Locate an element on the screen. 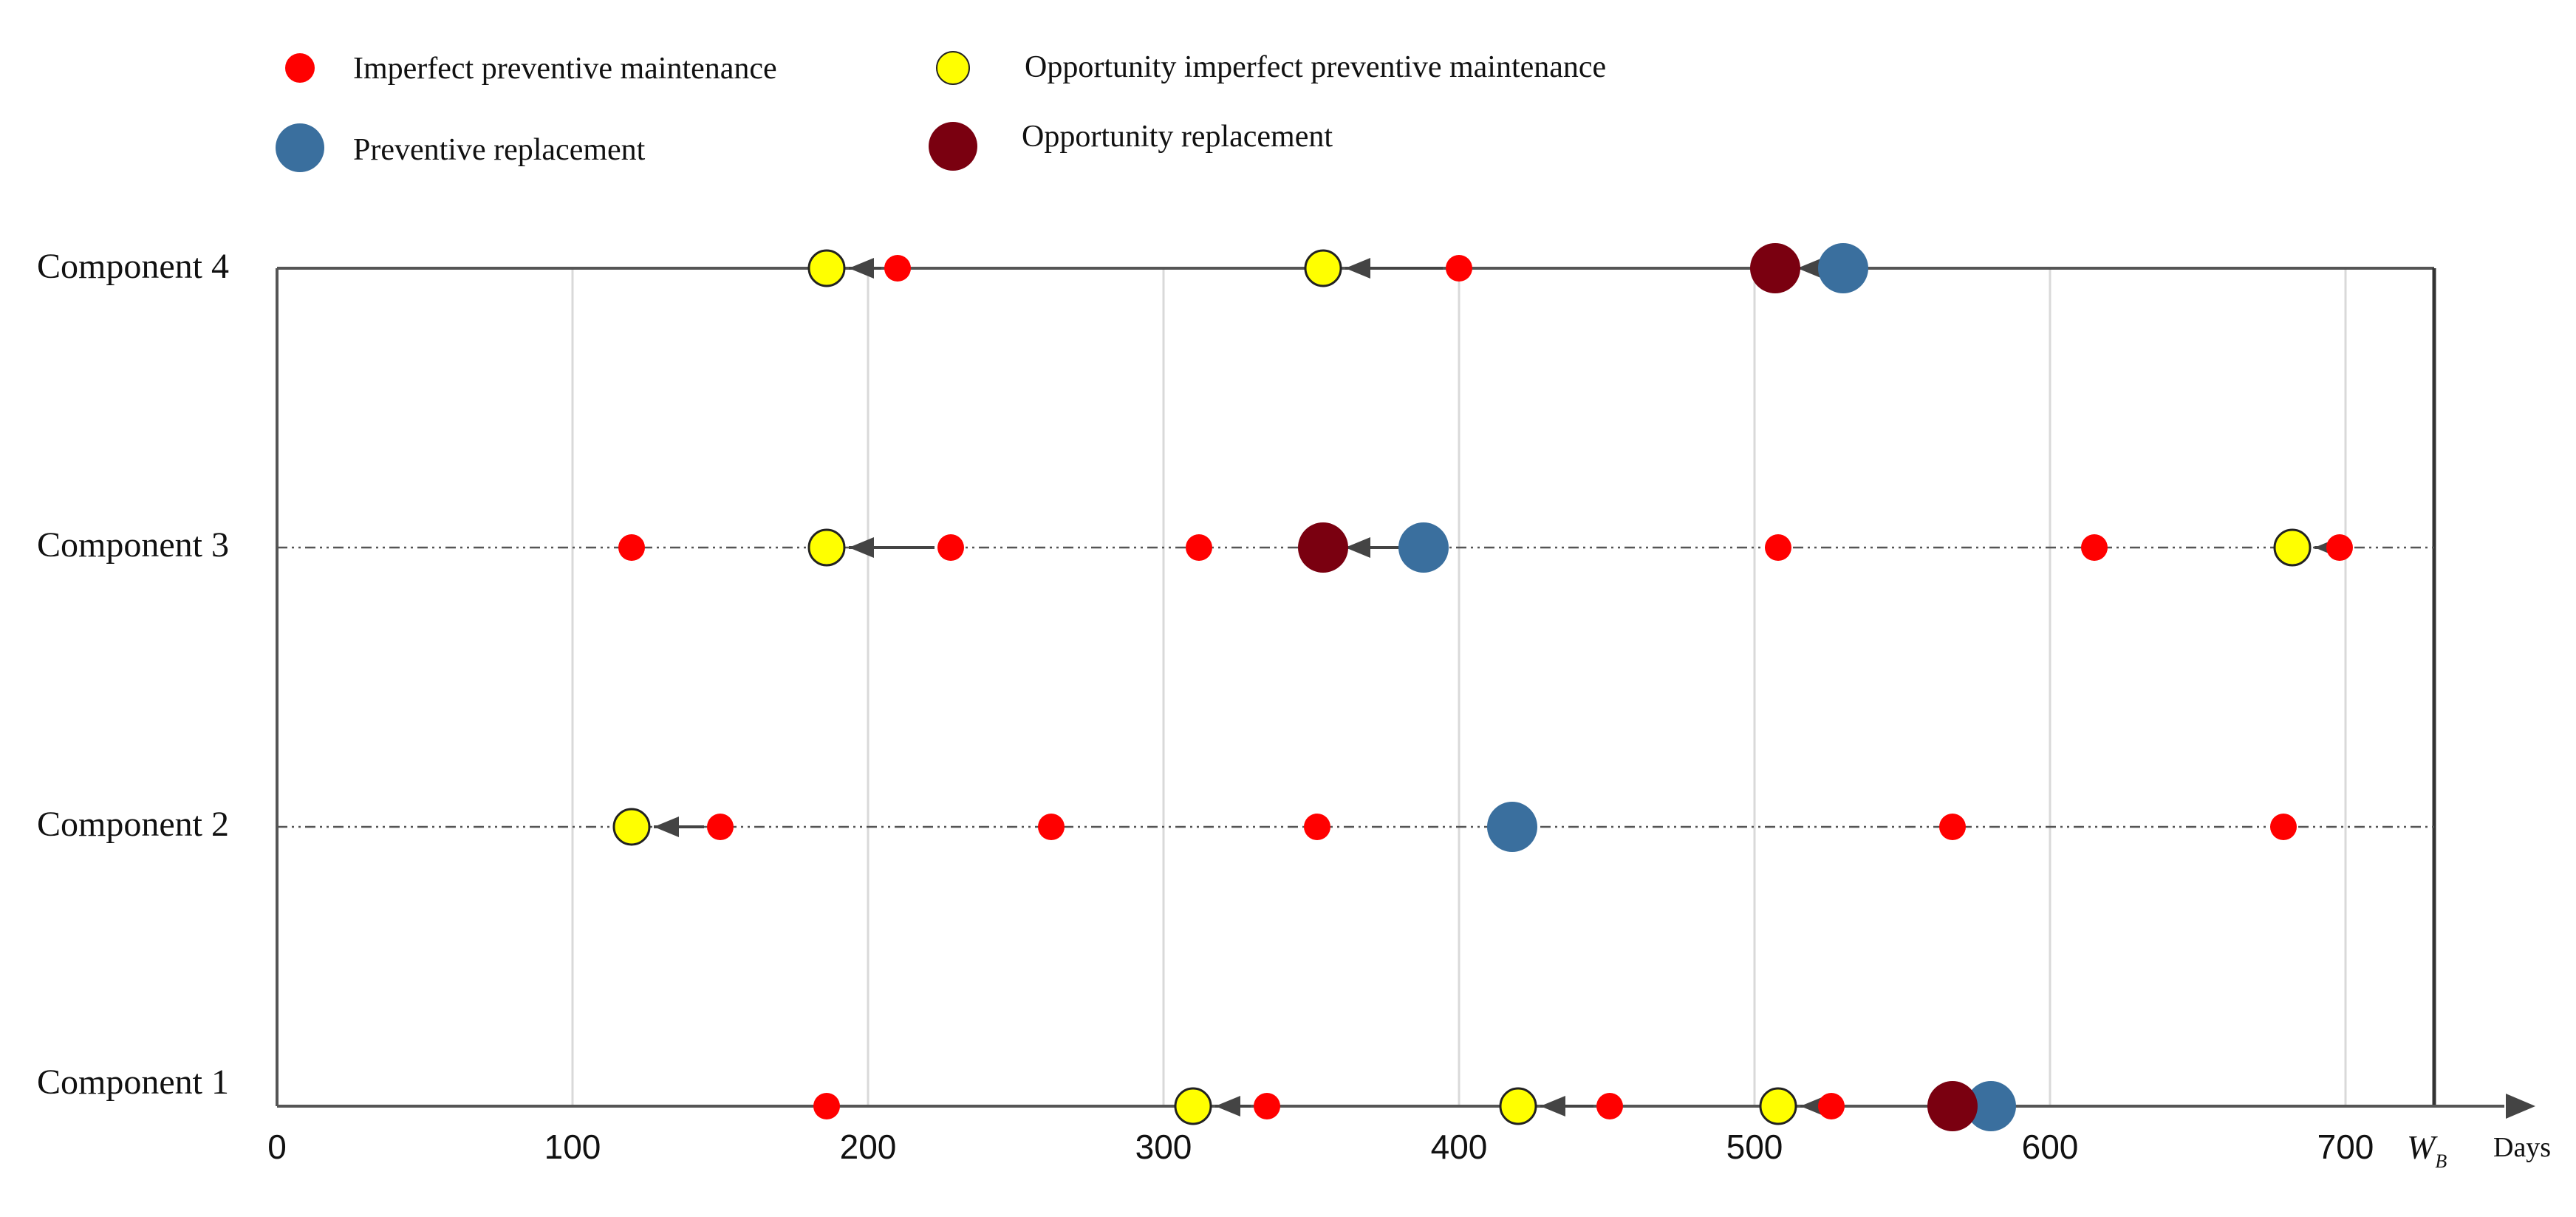 This screenshot has height=1217, width=2576. row-label: Component 3 is located at coordinates (133, 545).